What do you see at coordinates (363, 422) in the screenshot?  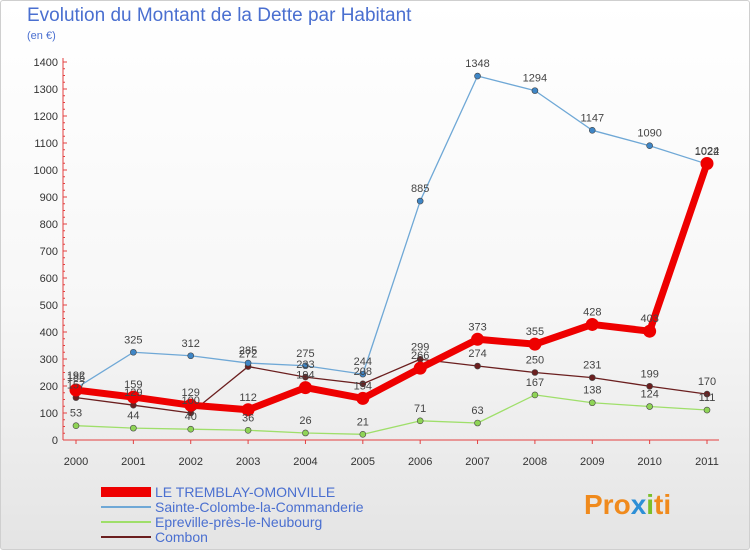 I see `data-label-epreville-pres-le-neubourg: 21` at bounding box center [363, 422].